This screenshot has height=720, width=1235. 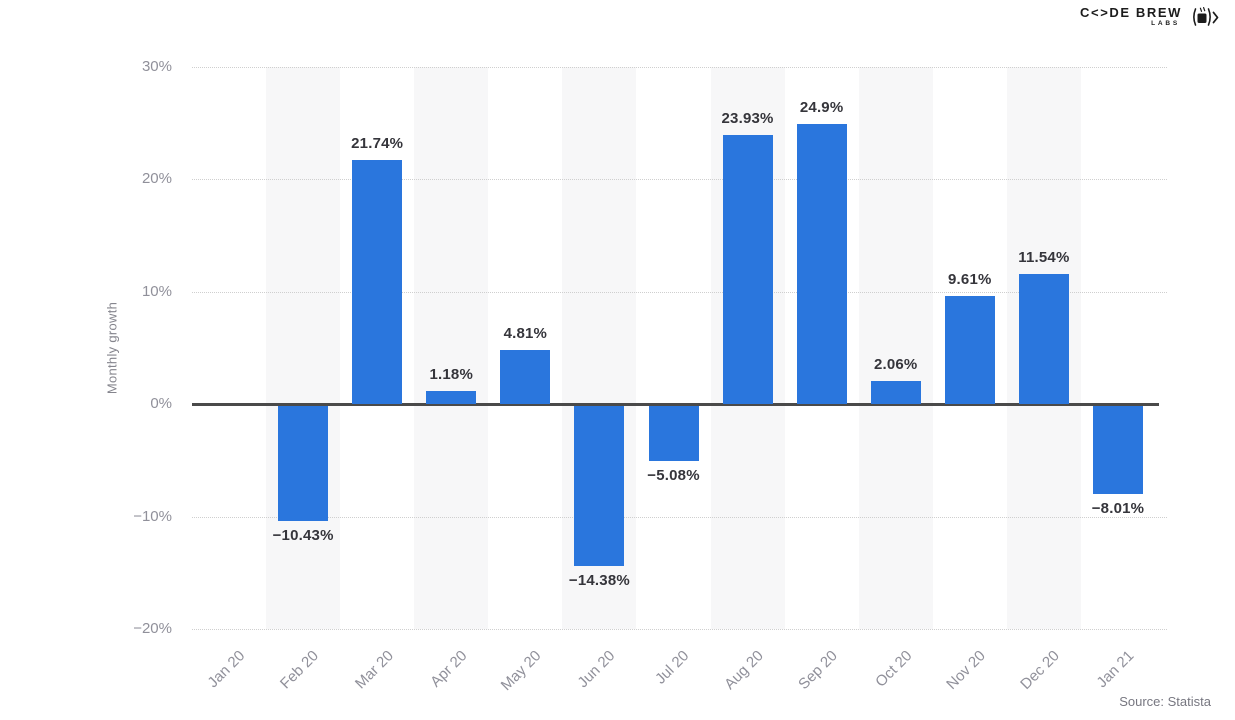 What do you see at coordinates (679, 67) in the screenshot?
I see `gridline-30pct` at bounding box center [679, 67].